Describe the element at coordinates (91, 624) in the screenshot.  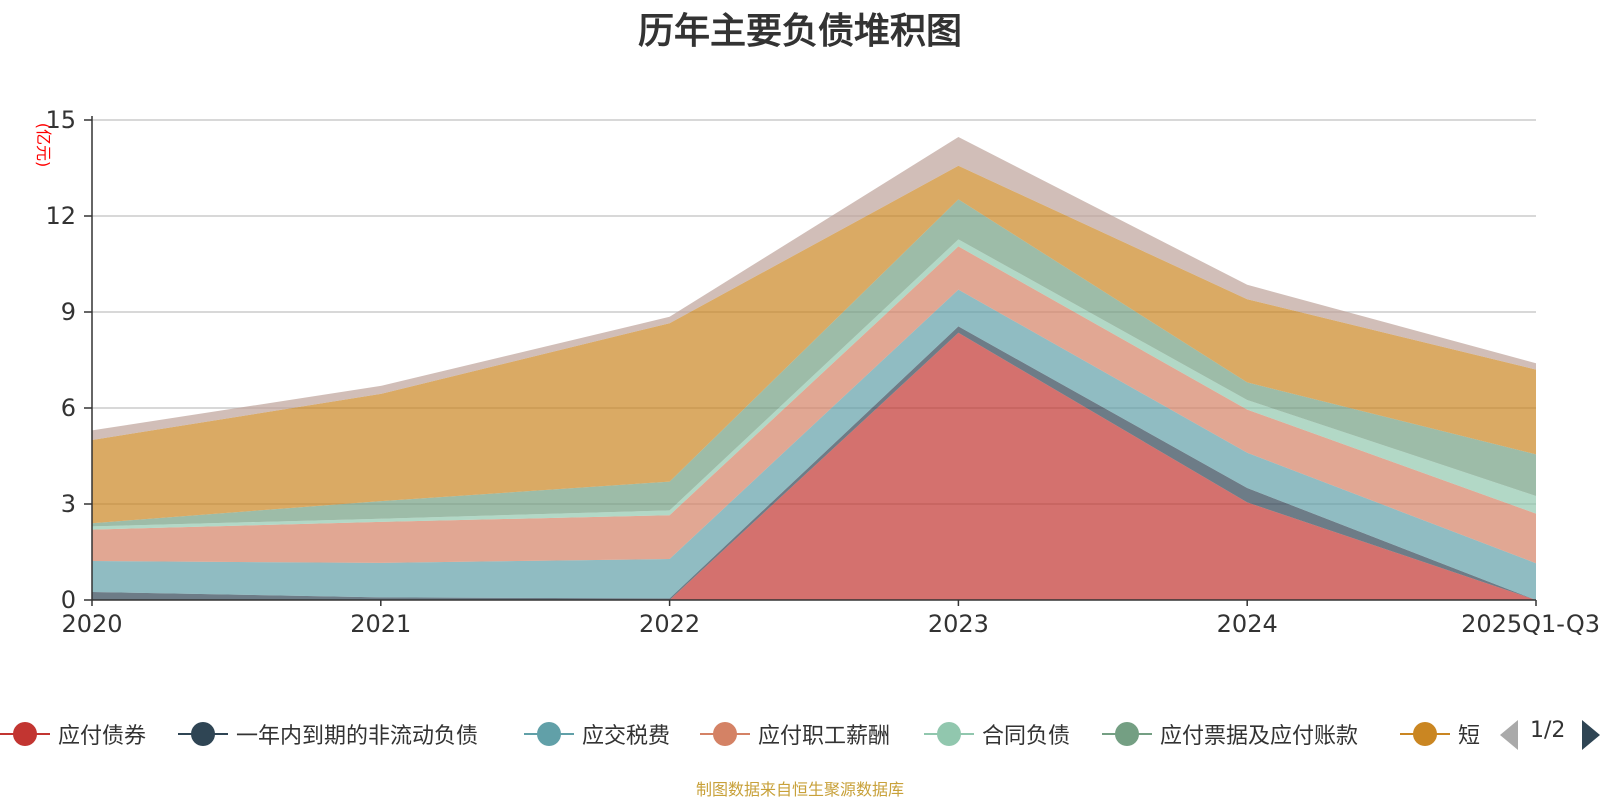
I see `x-tick-label: 2020` at that location.